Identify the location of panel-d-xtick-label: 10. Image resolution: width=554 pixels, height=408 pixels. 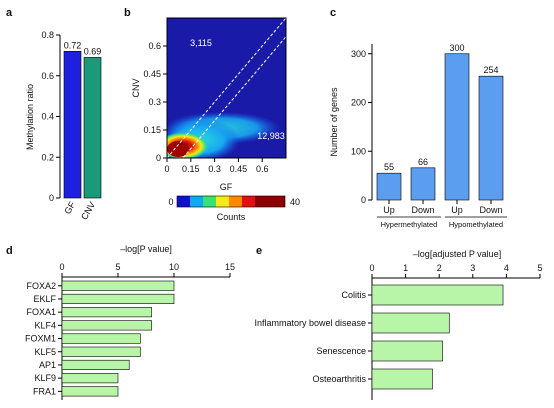
(174, 267).